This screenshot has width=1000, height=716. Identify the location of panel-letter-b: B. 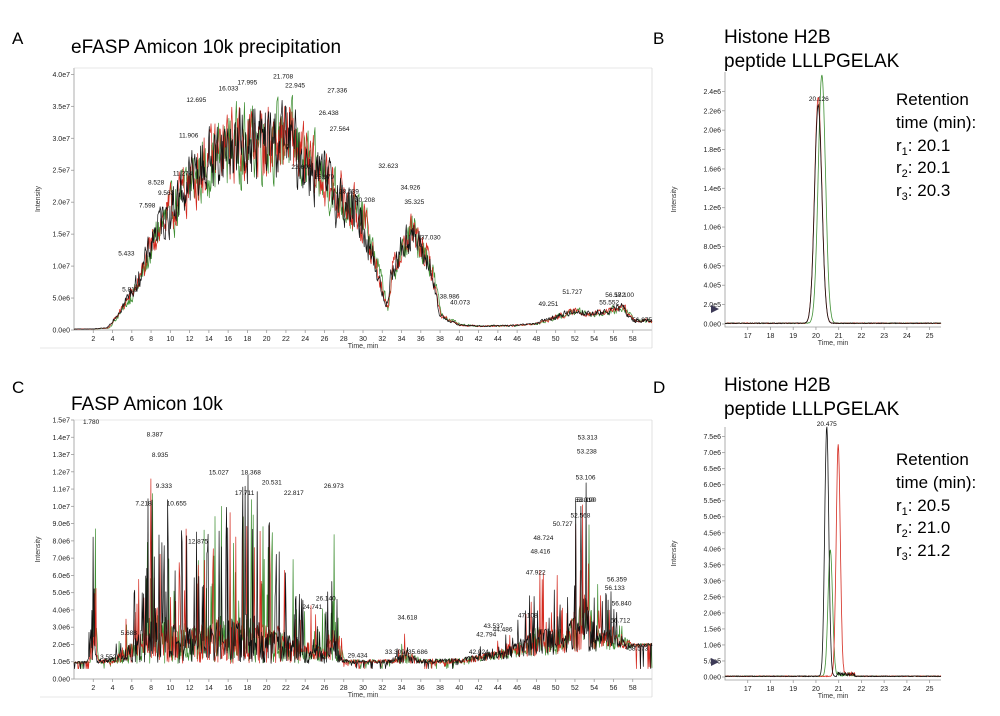
(658, 38).